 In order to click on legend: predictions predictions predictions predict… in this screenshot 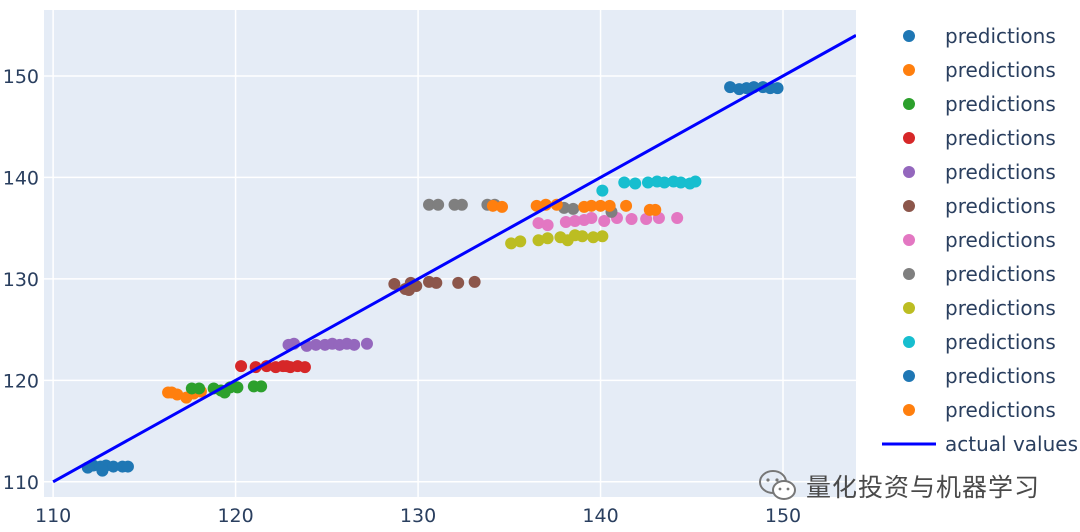, I will do `click(980, 240)`.